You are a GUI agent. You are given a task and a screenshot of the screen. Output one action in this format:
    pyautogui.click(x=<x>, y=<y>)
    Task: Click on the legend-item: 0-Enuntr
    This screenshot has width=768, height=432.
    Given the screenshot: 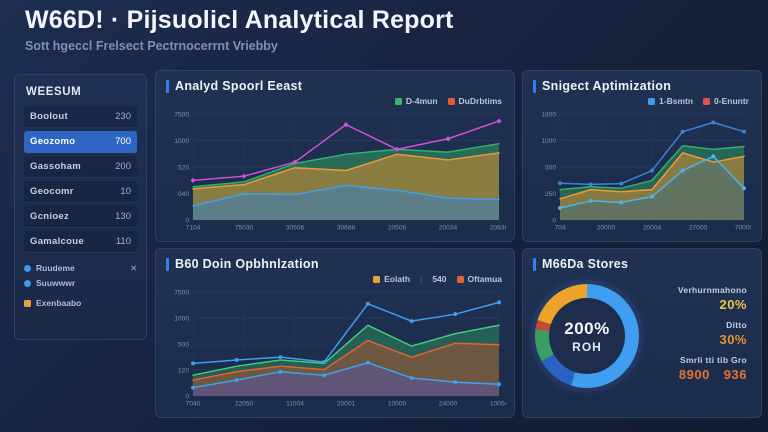 What is the action you would take?
    pyautogui.click(x=726, y=101)
    